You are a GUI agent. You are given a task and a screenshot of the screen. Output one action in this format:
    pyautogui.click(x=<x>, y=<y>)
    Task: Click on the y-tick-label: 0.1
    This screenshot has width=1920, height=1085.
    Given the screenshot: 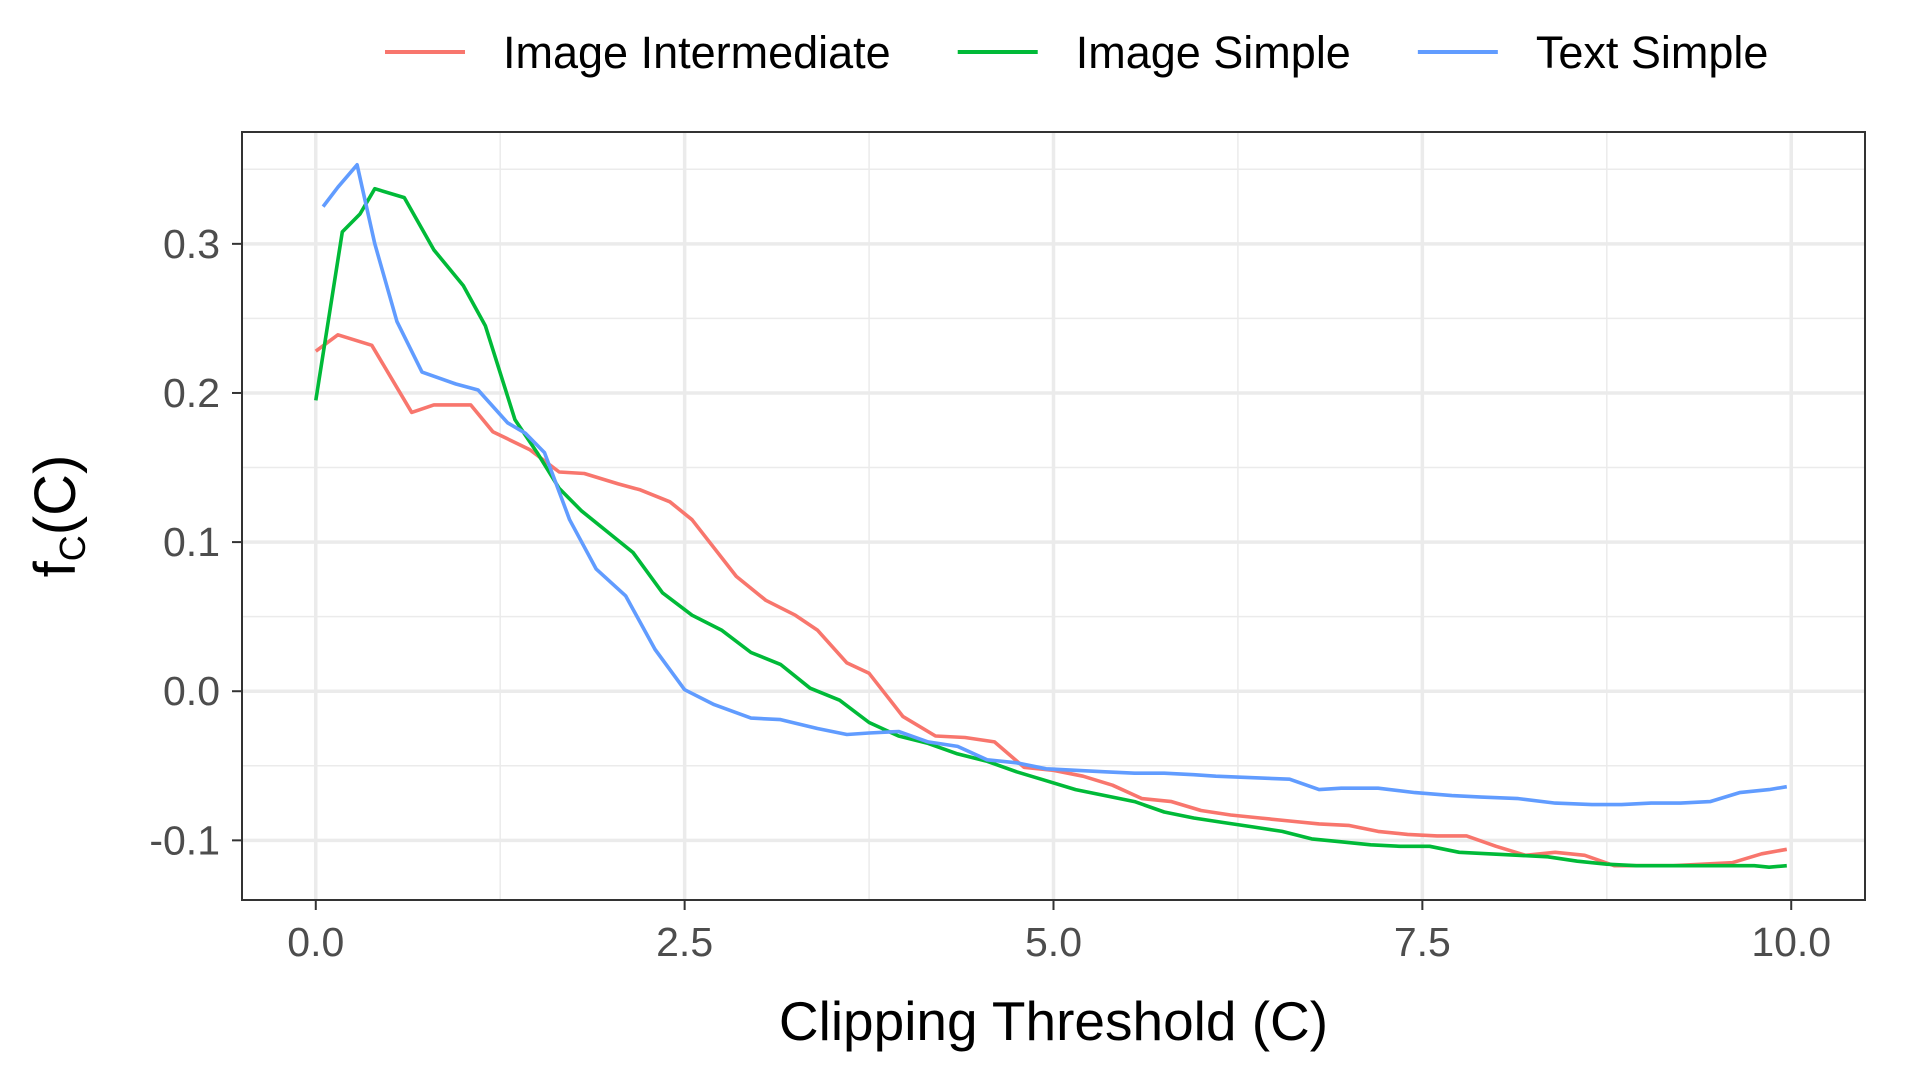 What is the action you would take?
    pyautogui.click(x=191, y=542)
    